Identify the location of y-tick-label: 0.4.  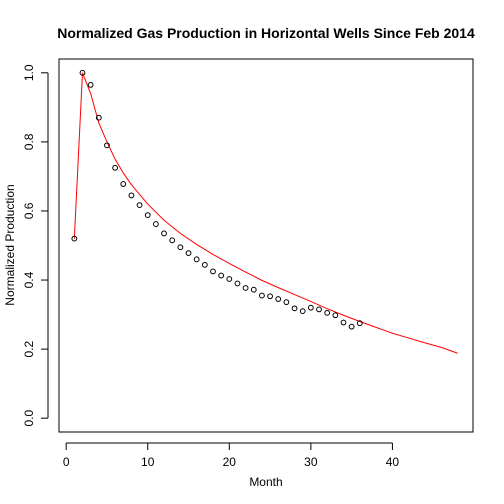
(29, 279).